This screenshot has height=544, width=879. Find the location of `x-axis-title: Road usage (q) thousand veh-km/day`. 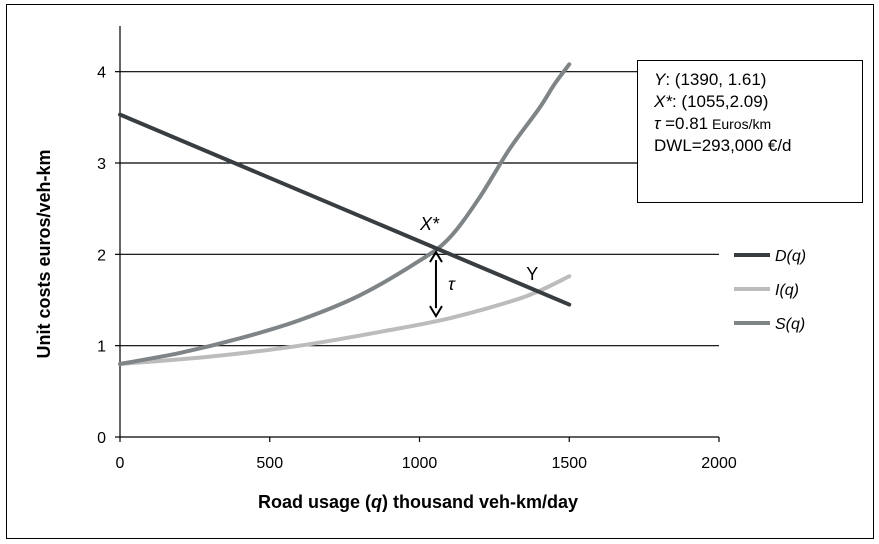

x-axis-title: Road usage (q) thousand veh-km/day is located at coordinates (418, 502).